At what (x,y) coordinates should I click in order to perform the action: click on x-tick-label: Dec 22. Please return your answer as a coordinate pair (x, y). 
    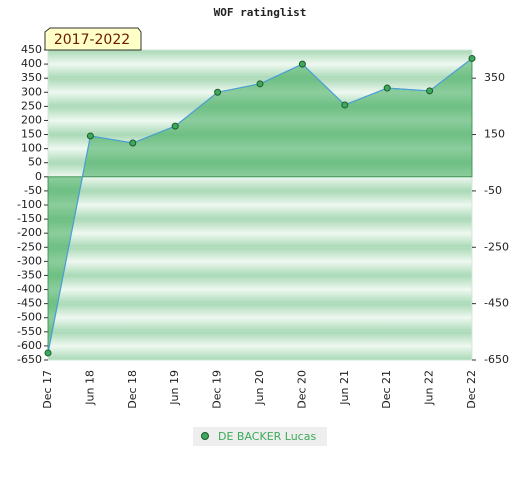
    Looking at the image, I should click on (471, 389).